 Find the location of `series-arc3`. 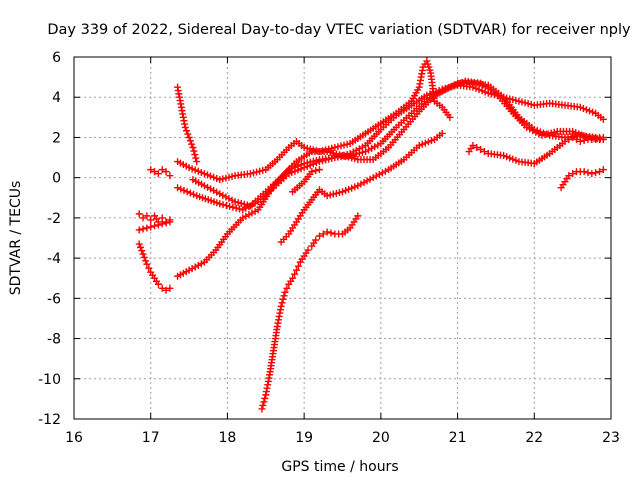

series-arc3 is located at coordinates (154, 267).